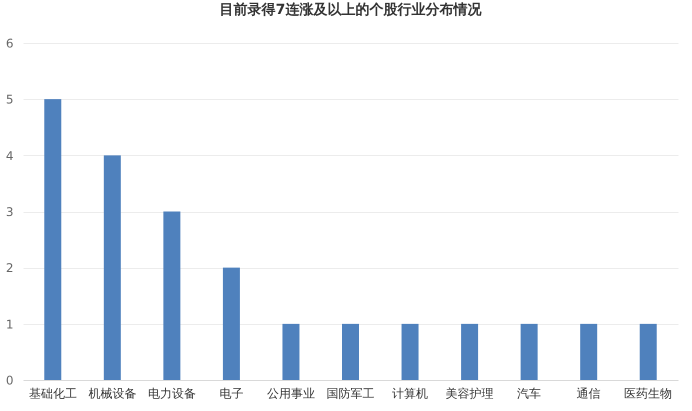 This screenshot has width=692, height=411. Describe the element at coordinates (10, 212) in the screenshot. I see `y-tick-label: 3` at that location.